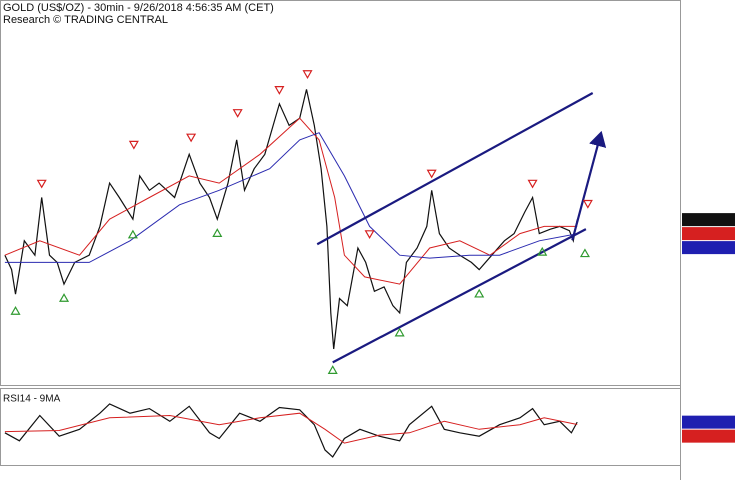 This screenshot has width=735, height=480. Describe the element at coordinates (589, 185) in the screenshot. I see `projection-arrow` at that location.